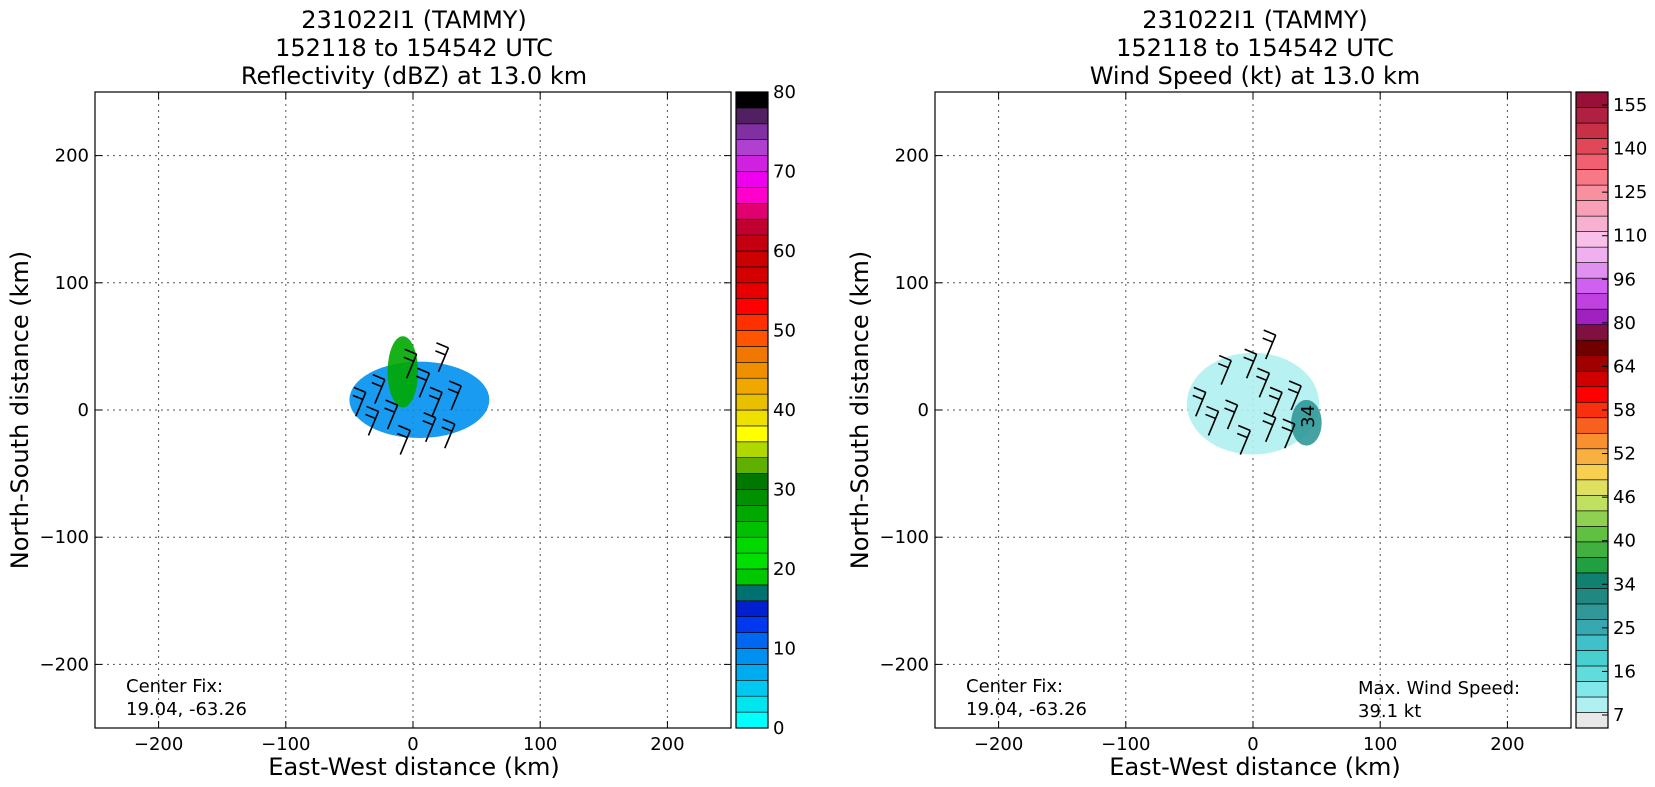 Image resolution: width=1655 pixels, height=787 pixels. I want to click on colorbar-tick-label: 30, so click(784, 490).